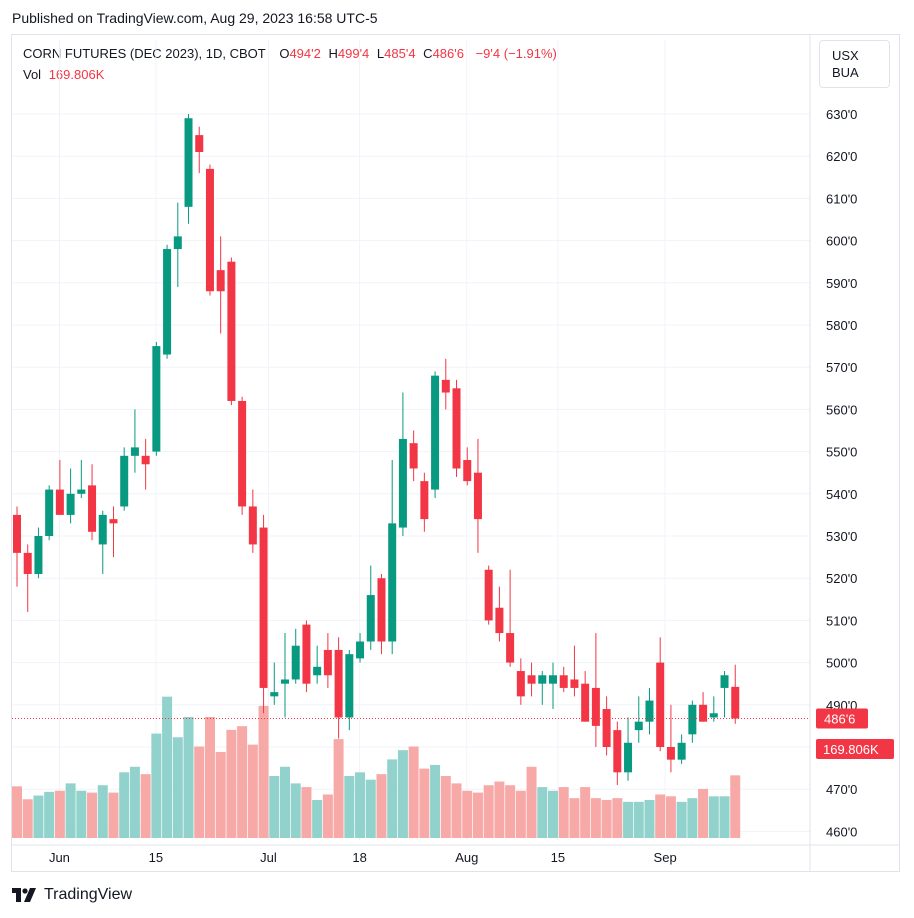 The image size is (914, 918). I want to click on y-tick-label: 620'0, so click(841, 156).